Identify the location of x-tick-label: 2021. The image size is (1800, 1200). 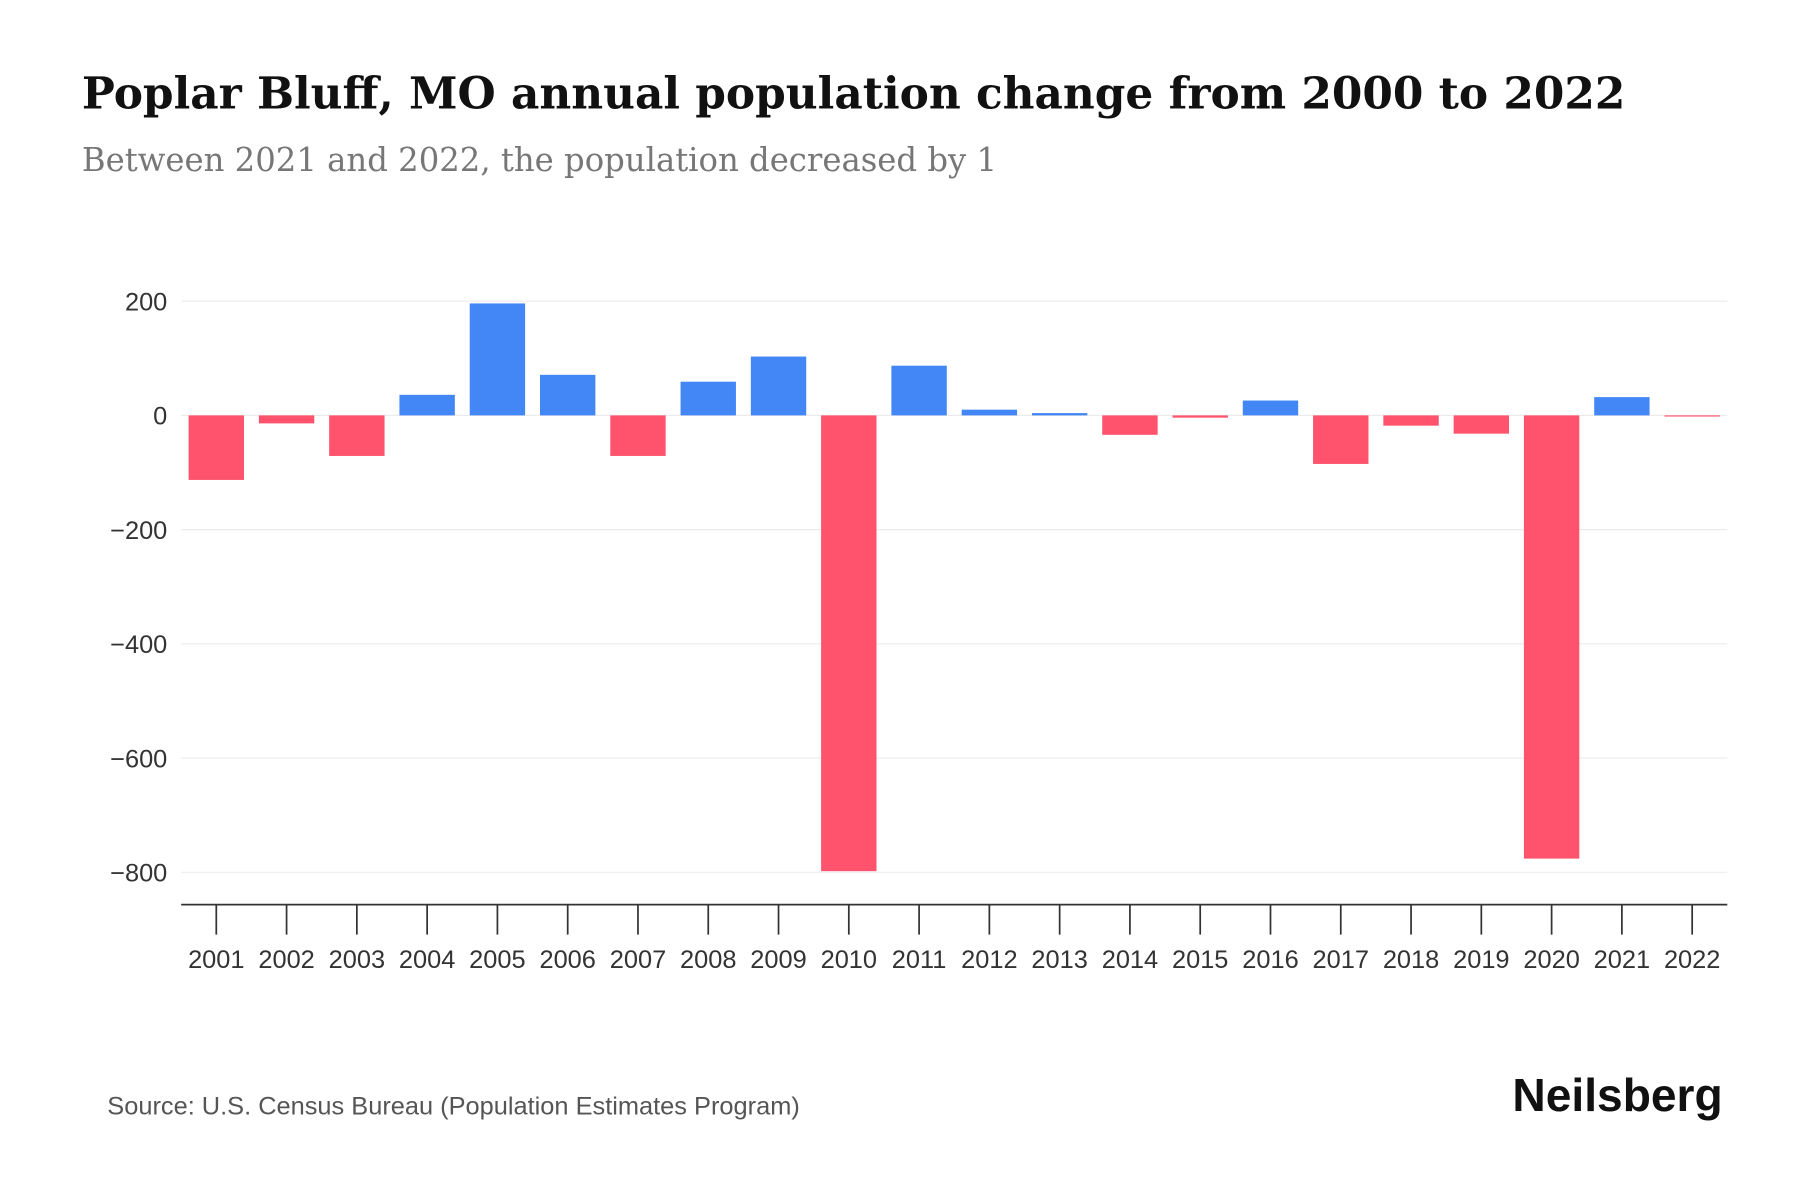
(1622, 960).